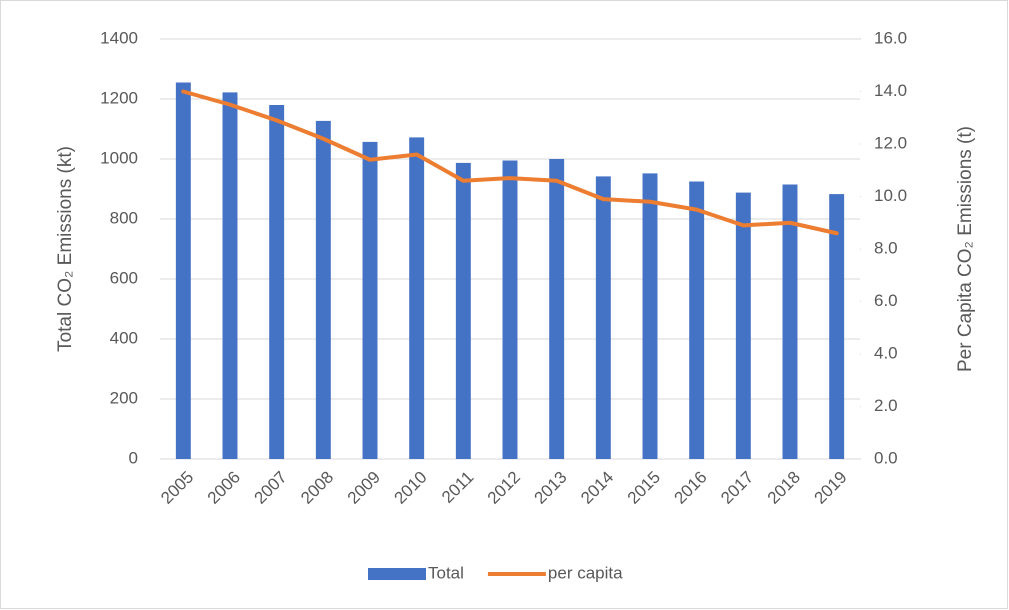 The width and height of the screenshot is (1009, 610). Describe the element at coordinates (886, 352) in the screenshot. I see `y2-tick-label: 4.0` at that location.